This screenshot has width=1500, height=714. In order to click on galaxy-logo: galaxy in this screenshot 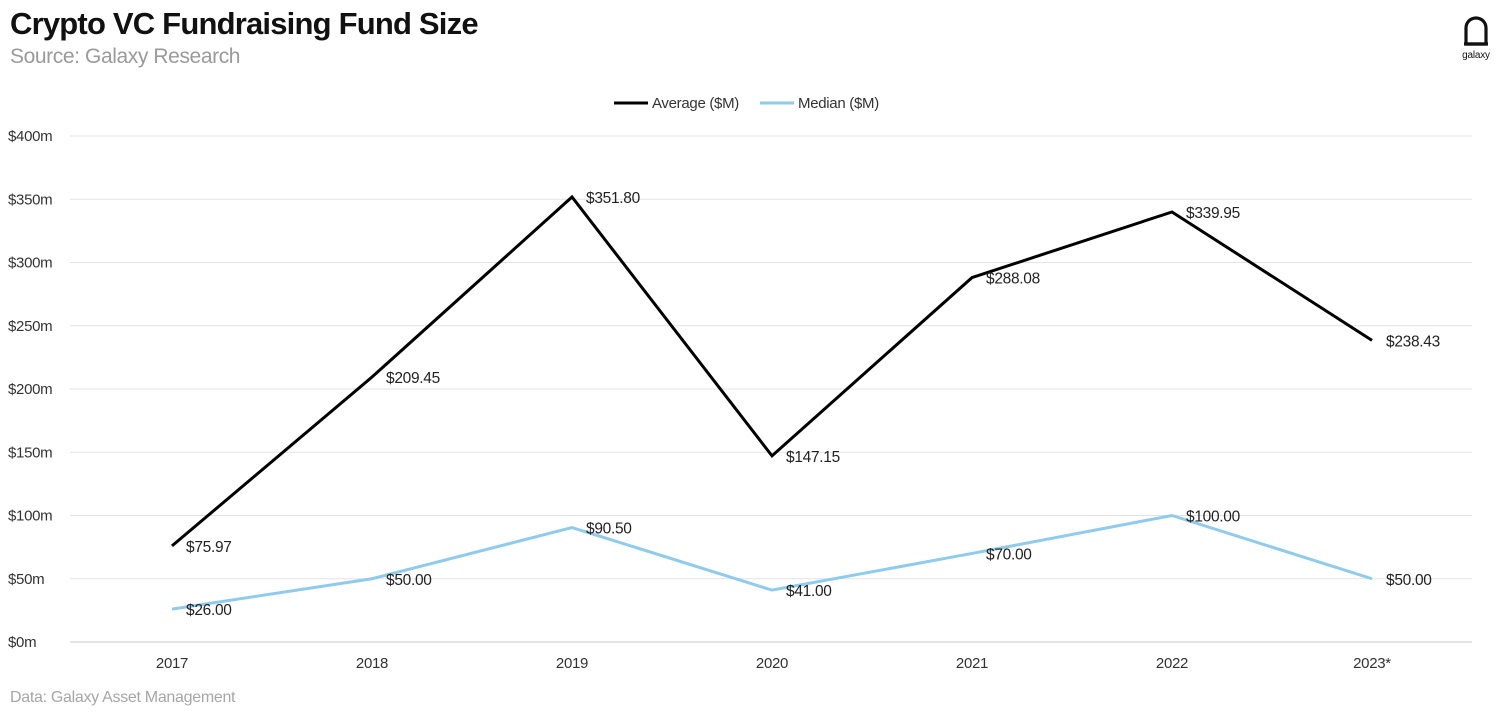, I will do `click(1476, 41)`.